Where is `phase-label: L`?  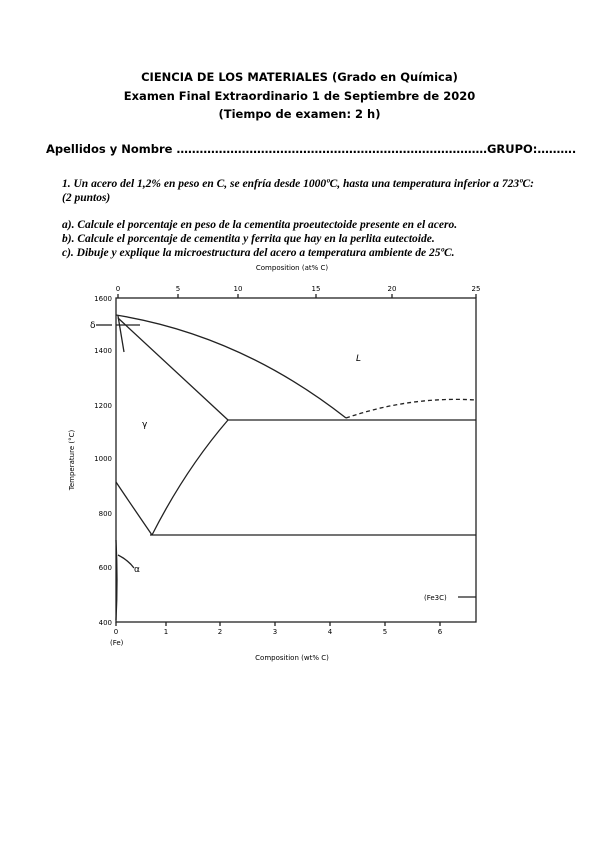 phase-label: L is located at coordinates (358, 359).